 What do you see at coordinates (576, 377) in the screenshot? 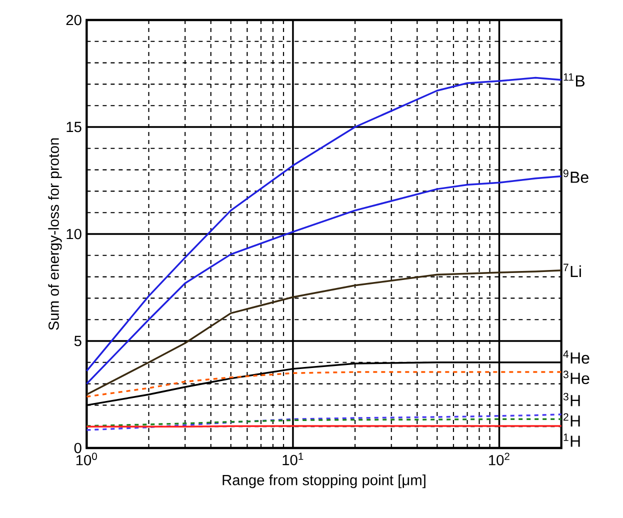
I see `series-label: $^{3}$He` at bounding box center [576, 377].